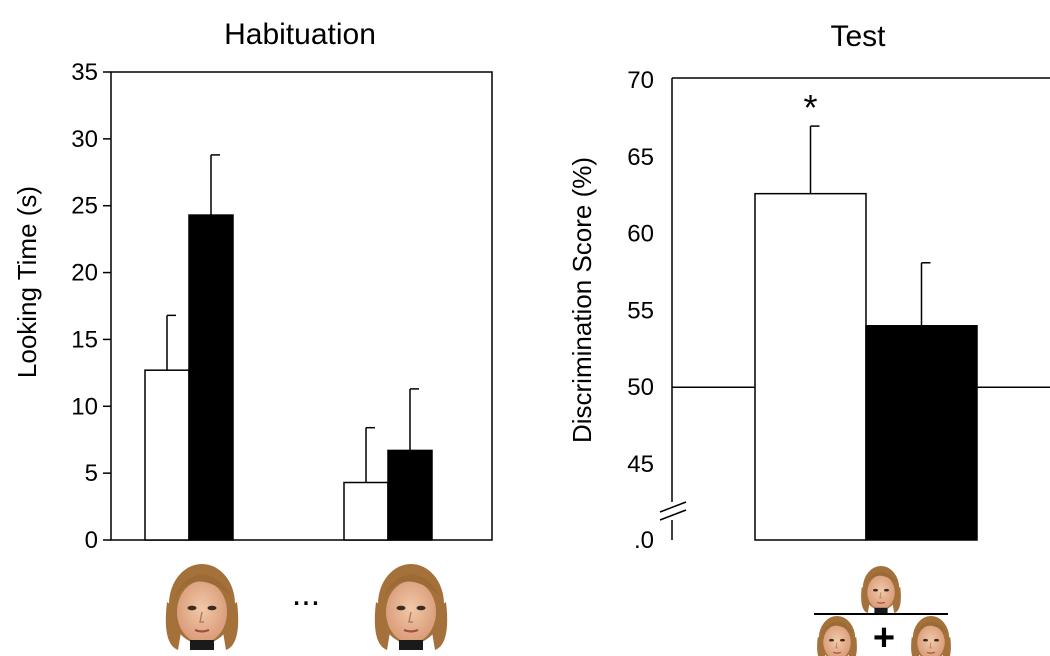 Image resolution: width=1050 pixels, height=656 pixels. What do you see at coordinates (640, 387) in the screenshot?
I see `y-tick-label: 50` at bounding box center [640, 387].